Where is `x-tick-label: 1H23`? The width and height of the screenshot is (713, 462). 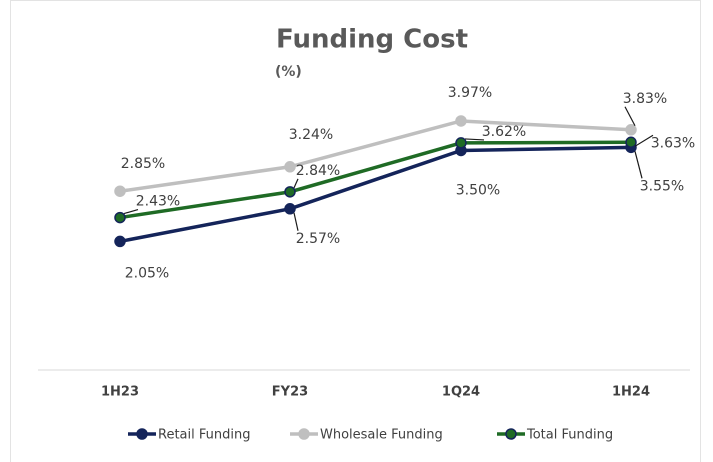 x-tick-label: 1H23 is located at coordinates (120, 392).